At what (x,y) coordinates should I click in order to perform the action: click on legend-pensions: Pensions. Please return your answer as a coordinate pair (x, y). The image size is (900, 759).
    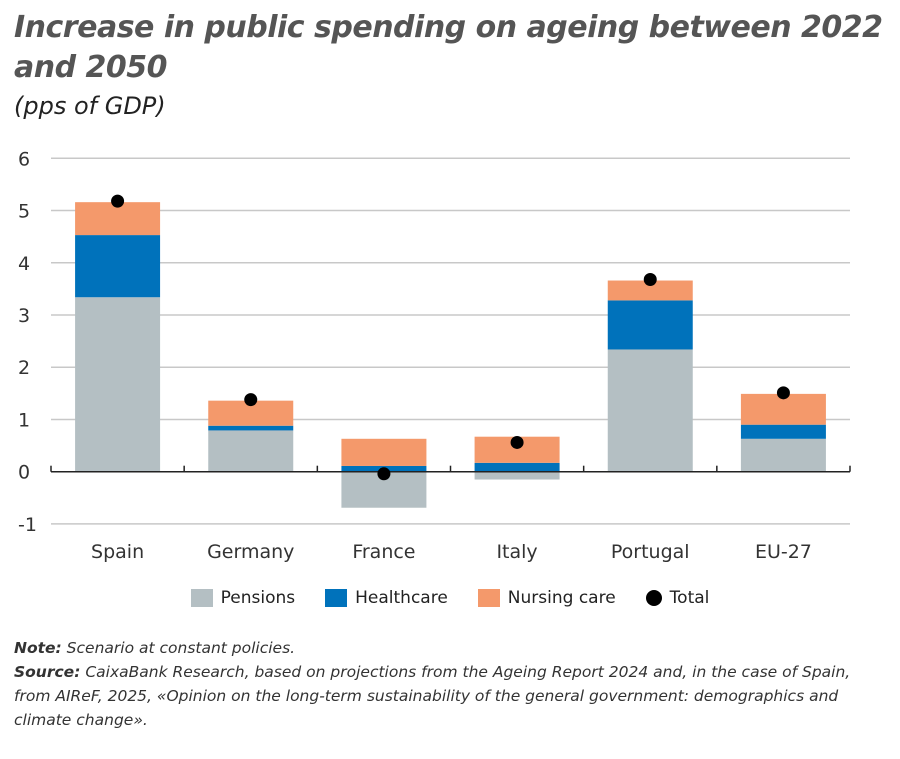
    Looking at the image, I should click on (243, 598).